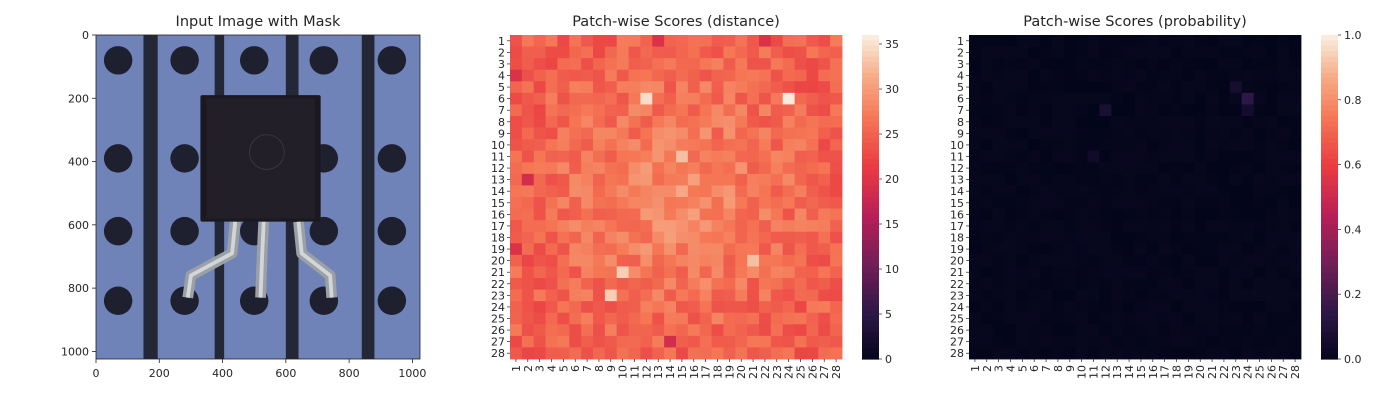  I want to click on x-tick-label: 1000, so click(412, 373).